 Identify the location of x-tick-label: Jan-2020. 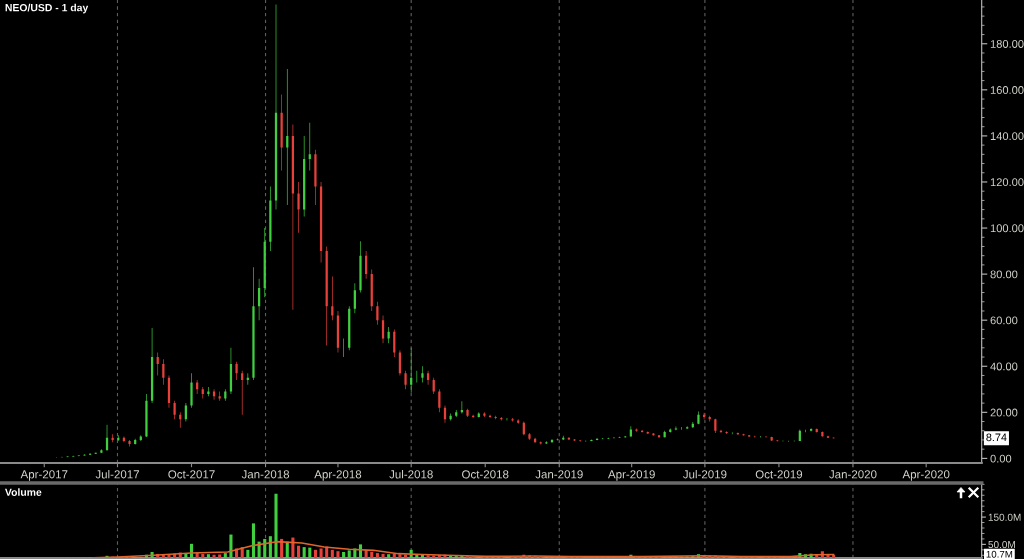
(853, 474).